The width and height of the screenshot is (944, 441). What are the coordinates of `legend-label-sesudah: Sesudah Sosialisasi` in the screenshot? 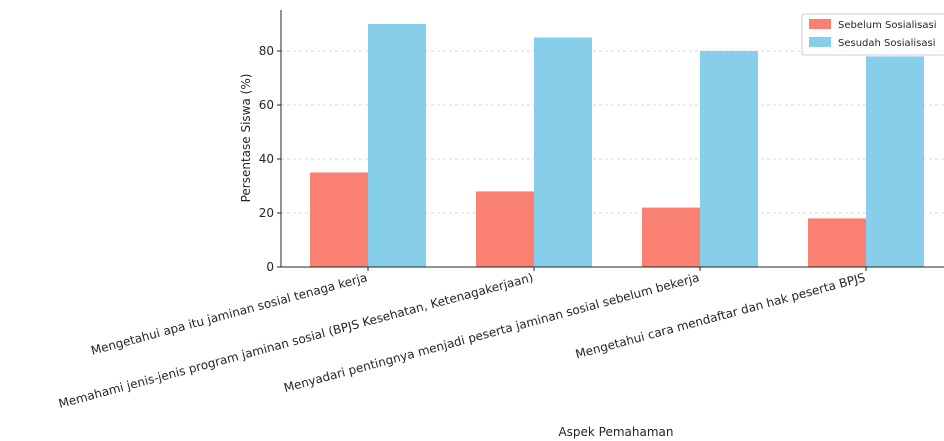 It's located at (887, 43).